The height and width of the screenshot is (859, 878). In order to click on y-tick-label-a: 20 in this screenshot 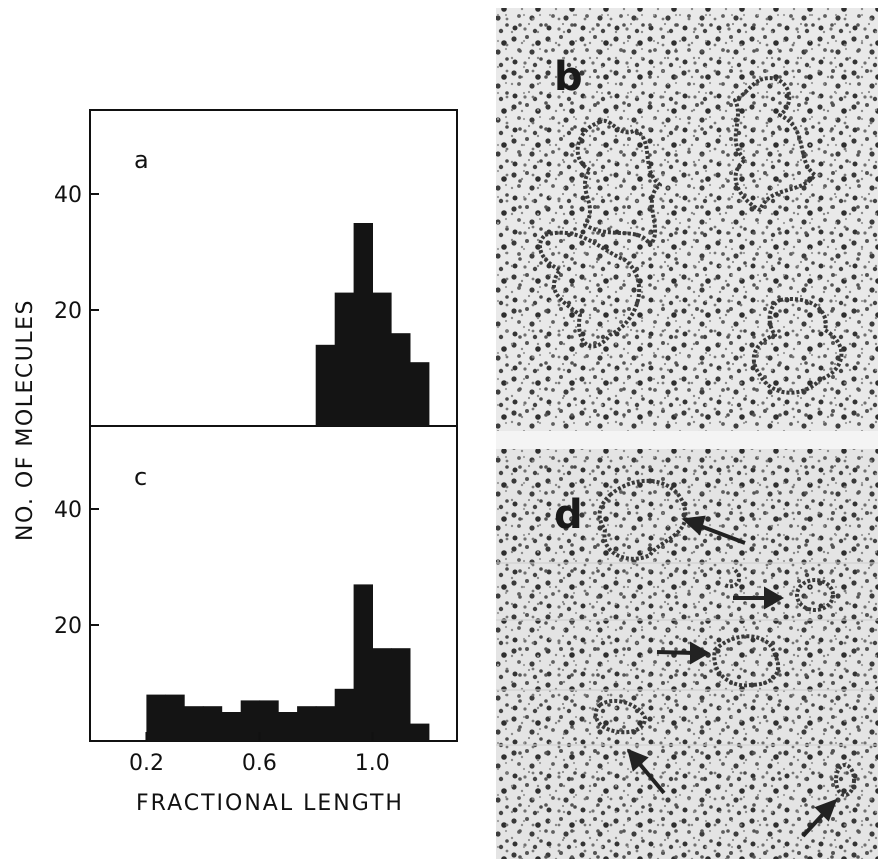, I will do `click(68, 311)`.